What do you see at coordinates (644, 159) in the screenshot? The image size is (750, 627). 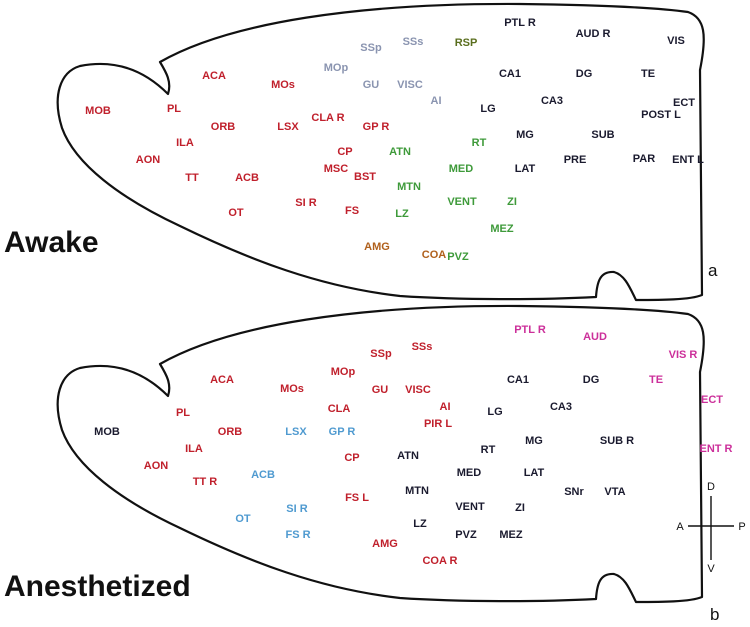 I see `region-label-awake-par: PAR` at bounding box center [644, 159].